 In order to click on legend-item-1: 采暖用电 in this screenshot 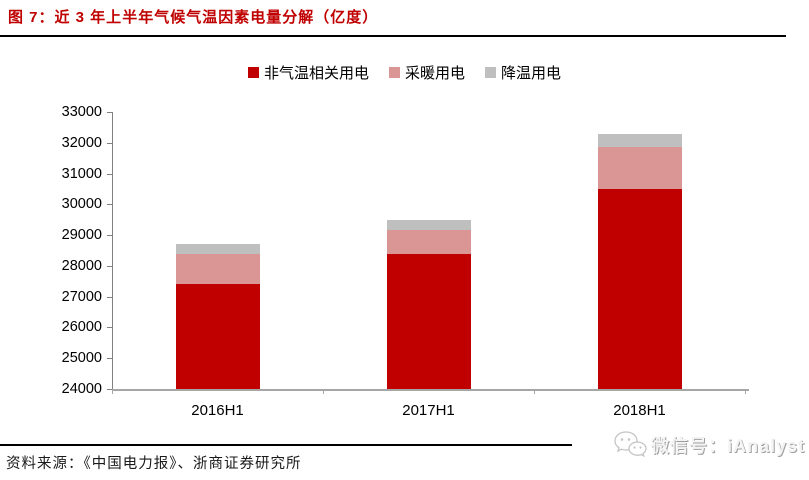, I will do `click(426, 72)`.